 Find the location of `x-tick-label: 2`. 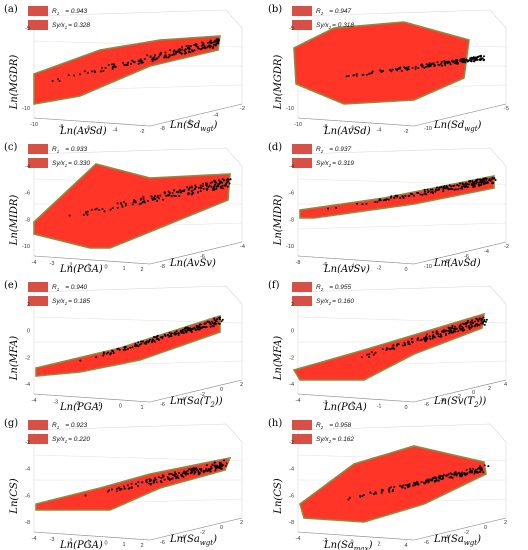

x-tick-label: 2 is located at coordinates (378, 544).